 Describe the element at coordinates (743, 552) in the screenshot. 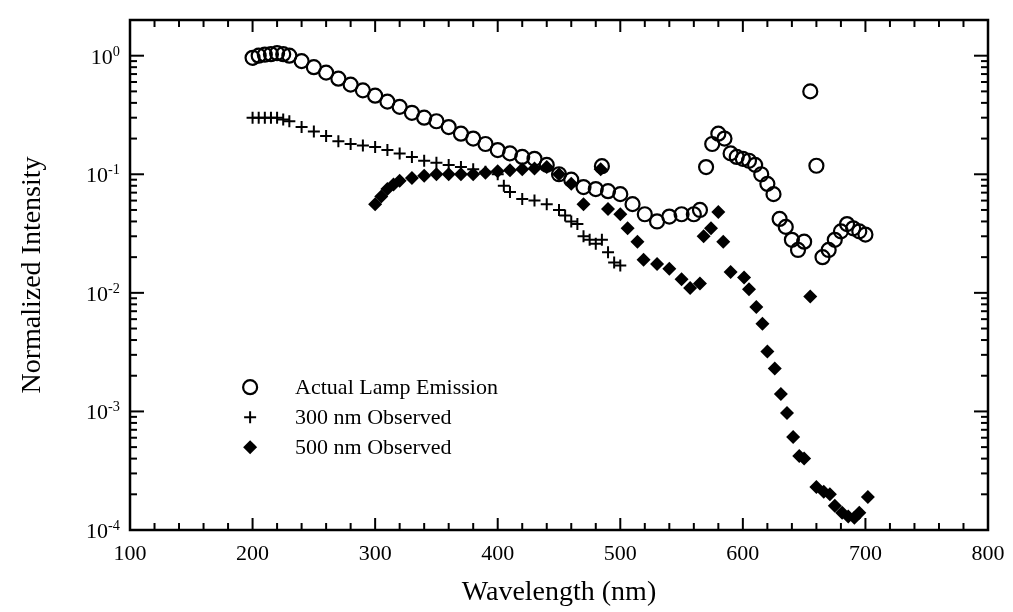

I see `x-tick-label: 600` at that location.